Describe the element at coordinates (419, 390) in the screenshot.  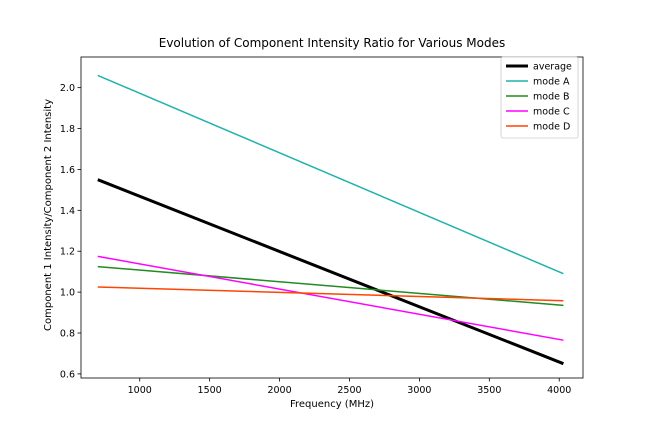
I see `x-tick-label: 3000` at that location.